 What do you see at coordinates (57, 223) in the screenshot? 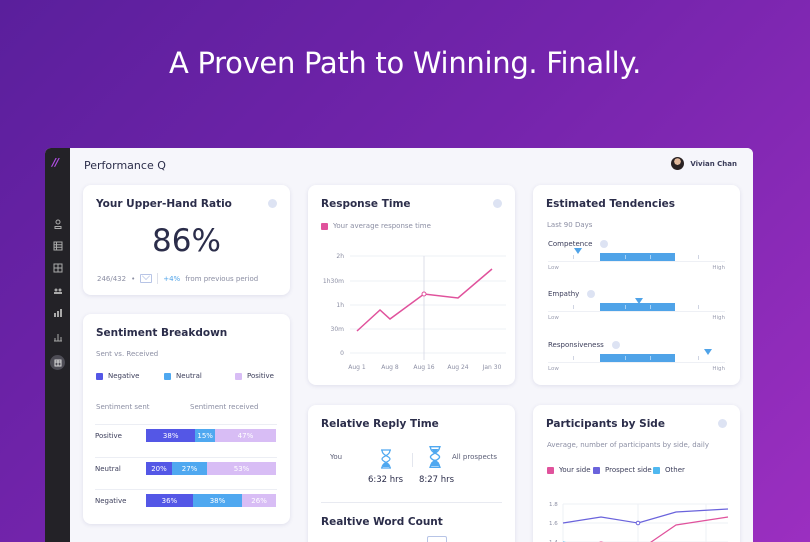
I see `nav-user-icon` at bounding box center [57, 223].